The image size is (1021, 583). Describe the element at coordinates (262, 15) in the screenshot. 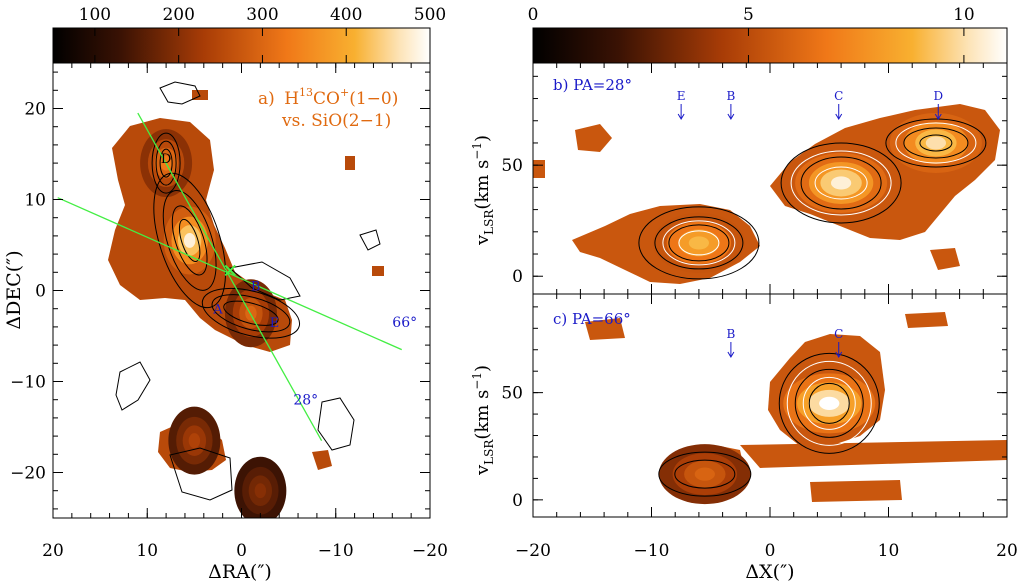

I see `colorbar-a-tick-label: 300` at that location.